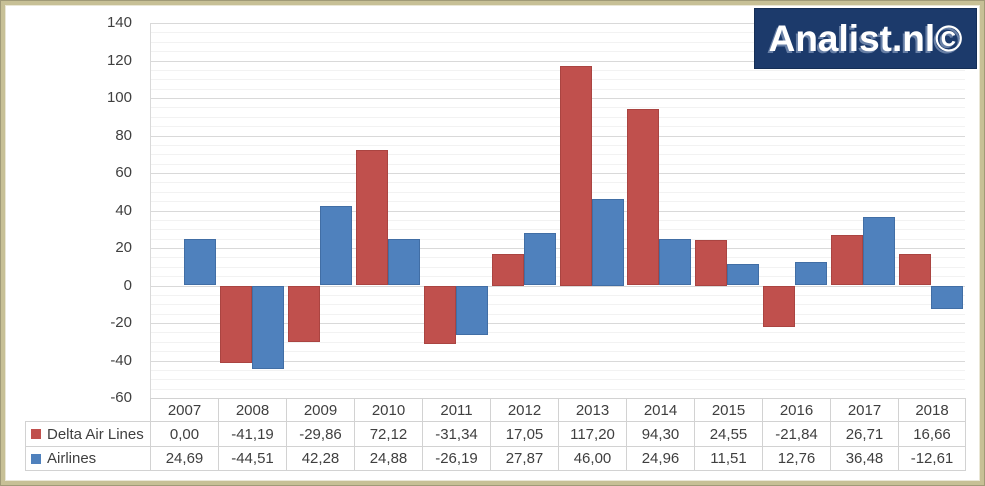 The image size is (985, 486). What do you see at coordinates (915, 270) in the screenshot?
I see `bar-delta-air-lines-2018` at bounding box center [915, 270].